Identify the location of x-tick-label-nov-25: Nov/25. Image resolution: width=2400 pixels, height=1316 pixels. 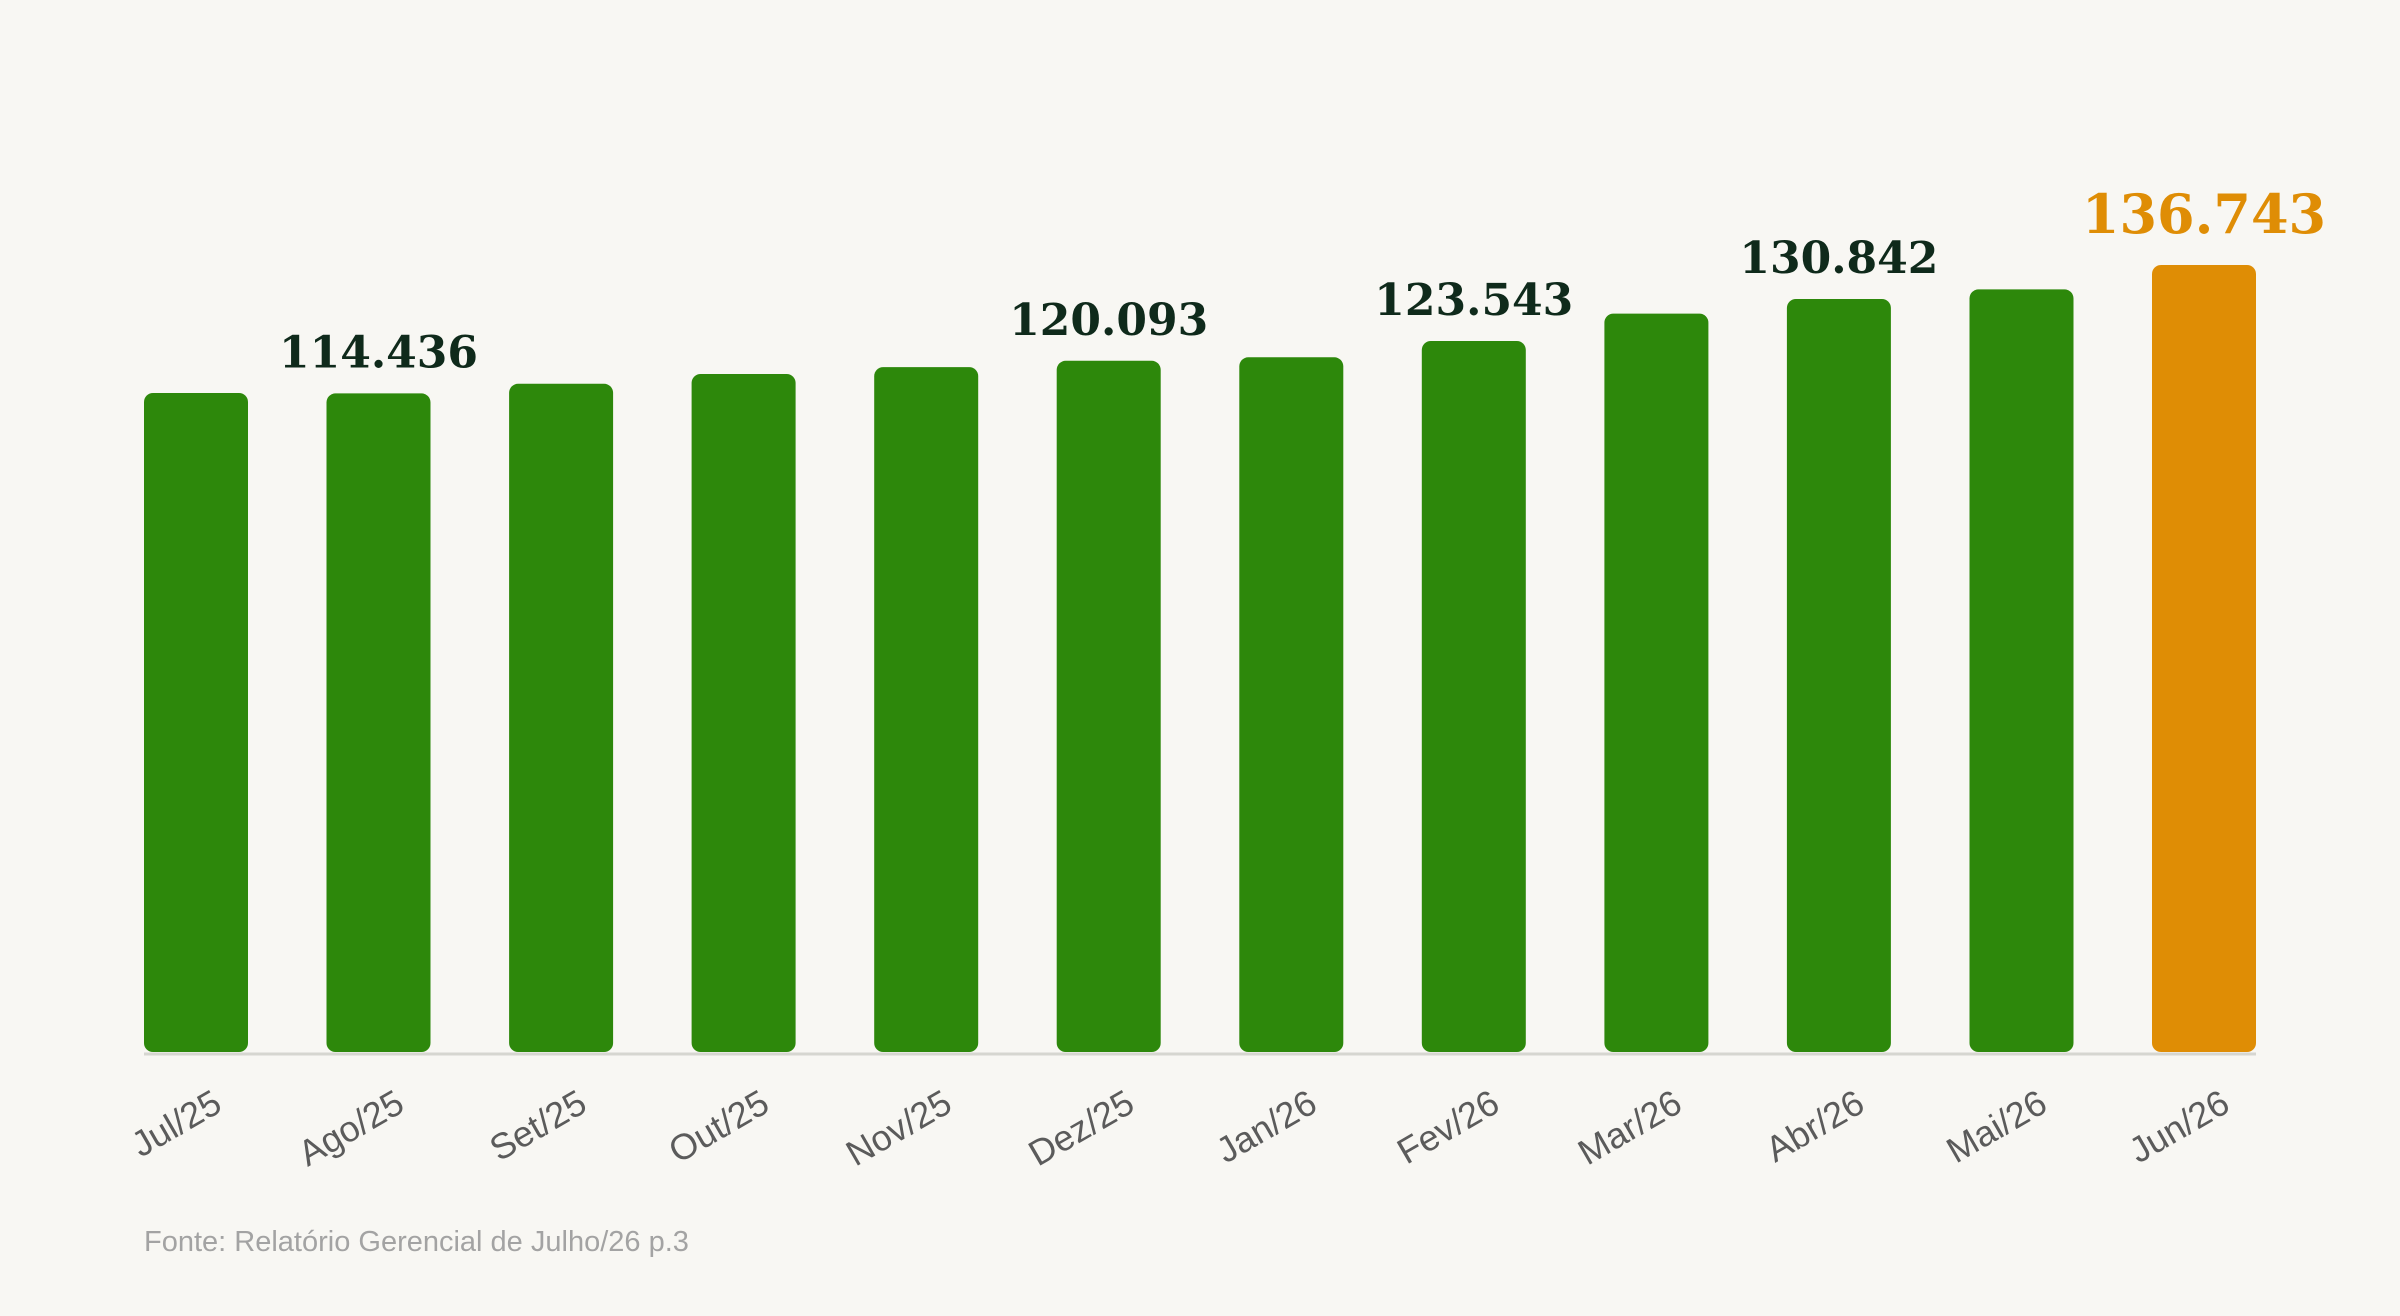
(898, 1127).